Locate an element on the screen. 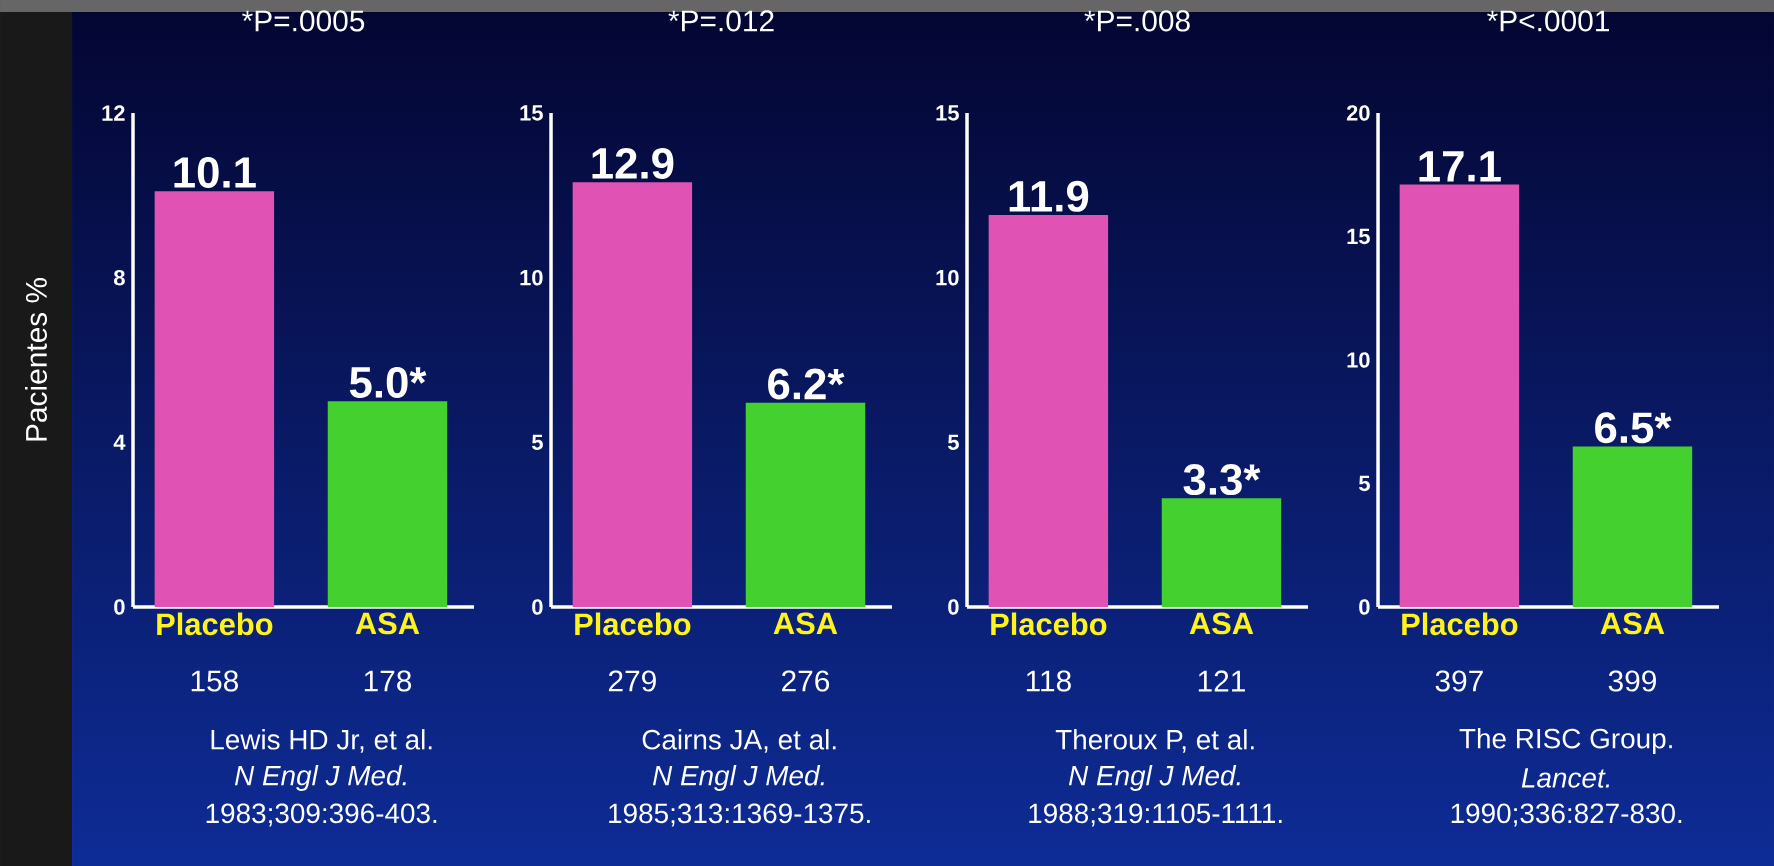 Image resolution: width=1774 pixels, height=866 pixels. y-tick-label: 8 is located at coordinates (119, 277).